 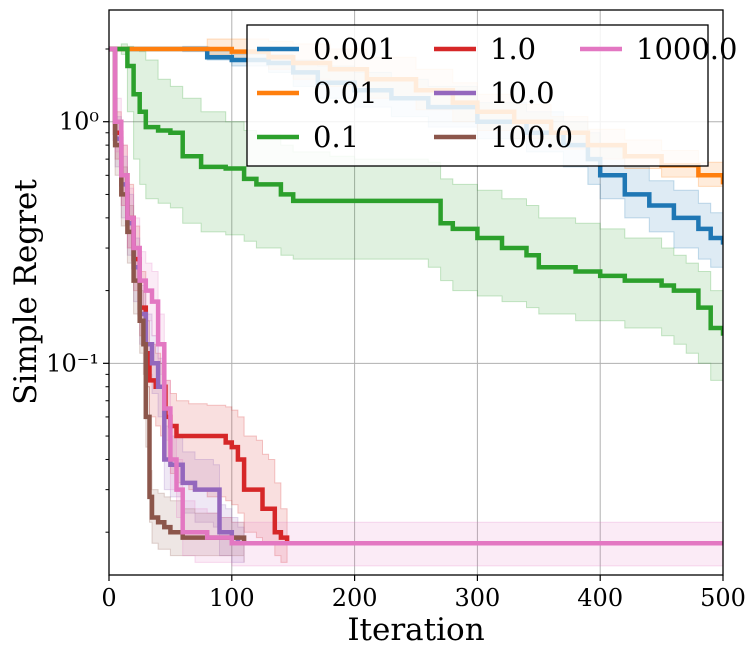 I want to click on x-tick-label: 500, so click(x=723, y=598).